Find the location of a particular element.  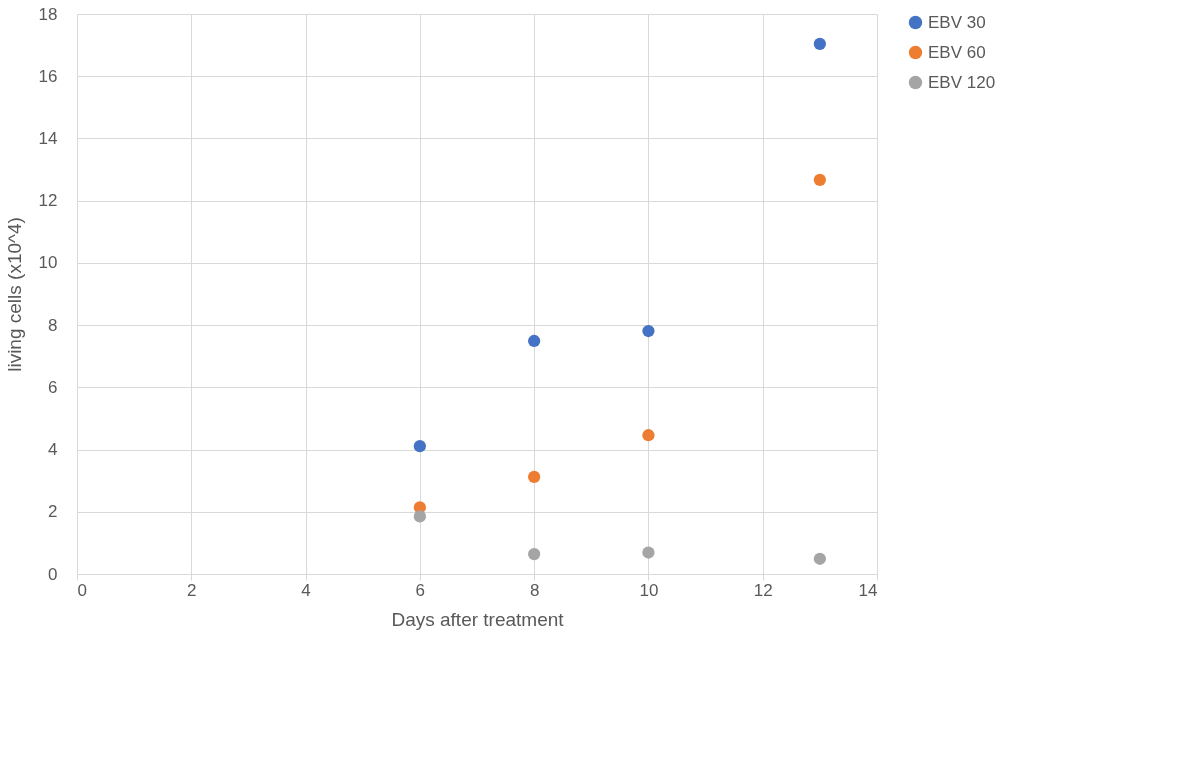

legend-label: EBV 60 is located at coordinates (957, 52).